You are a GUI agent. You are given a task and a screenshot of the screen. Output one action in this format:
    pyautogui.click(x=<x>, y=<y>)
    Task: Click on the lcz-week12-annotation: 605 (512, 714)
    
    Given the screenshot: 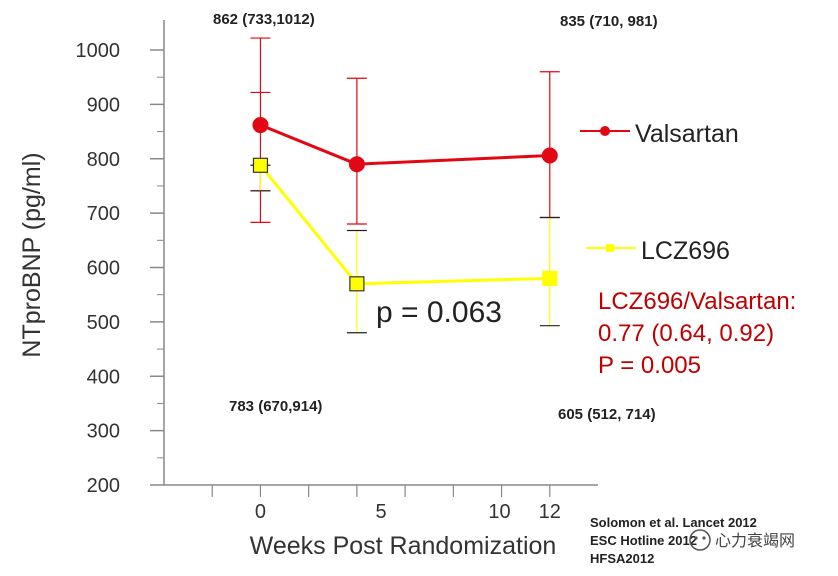 What is the action you would take?
    pyautogui.click(x=607, y=414)
    